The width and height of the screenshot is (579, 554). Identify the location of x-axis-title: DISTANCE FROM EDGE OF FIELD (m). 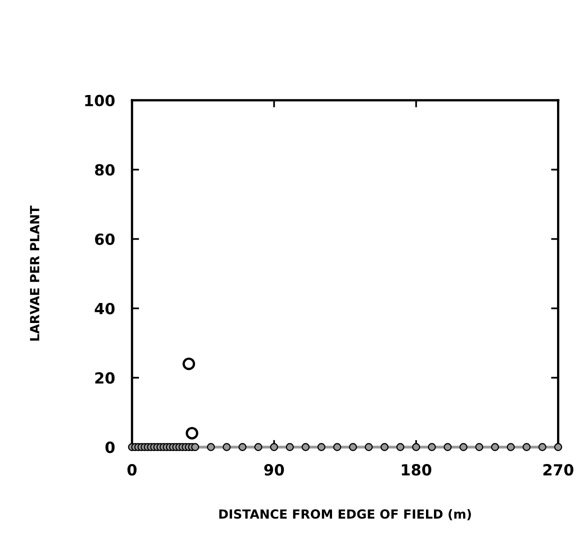
(345, 514).